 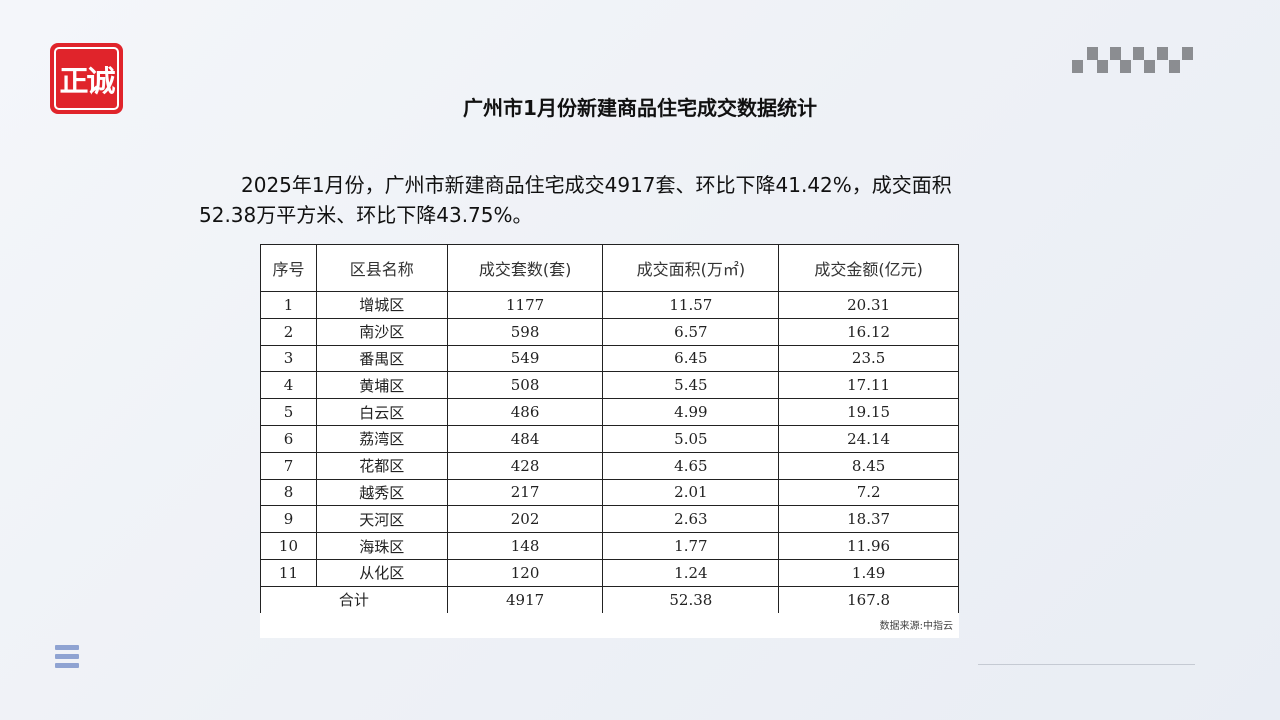 I want to click on table-cell: 148, so click(x=525, y=546).